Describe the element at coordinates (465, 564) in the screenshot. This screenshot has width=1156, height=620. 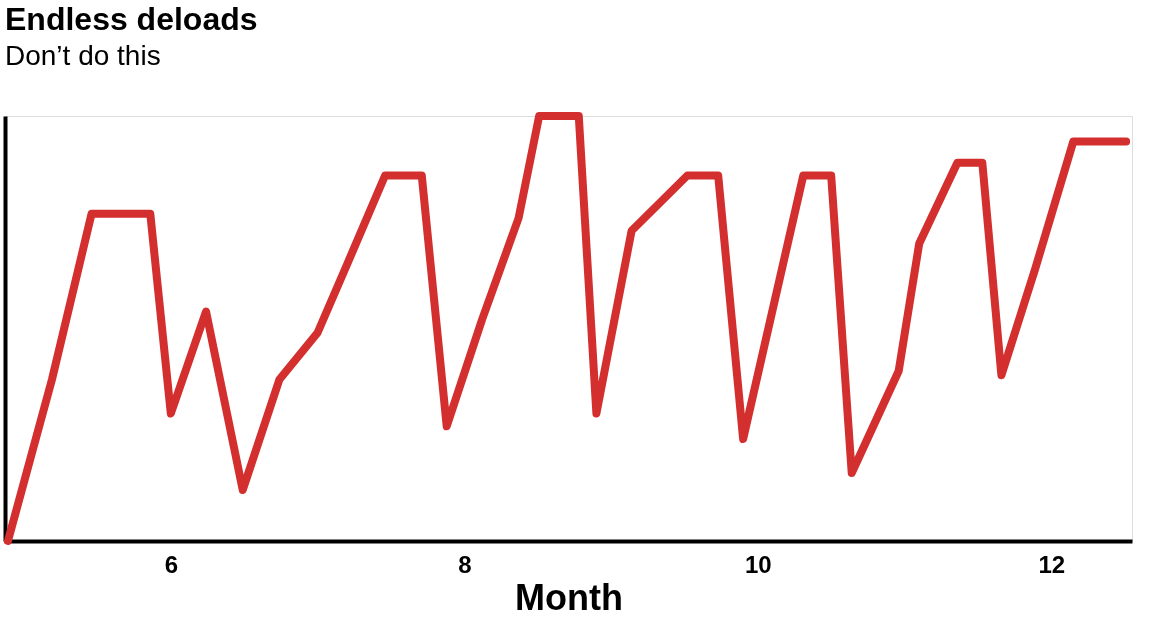
I see `x-tick-label: 8` at that location.